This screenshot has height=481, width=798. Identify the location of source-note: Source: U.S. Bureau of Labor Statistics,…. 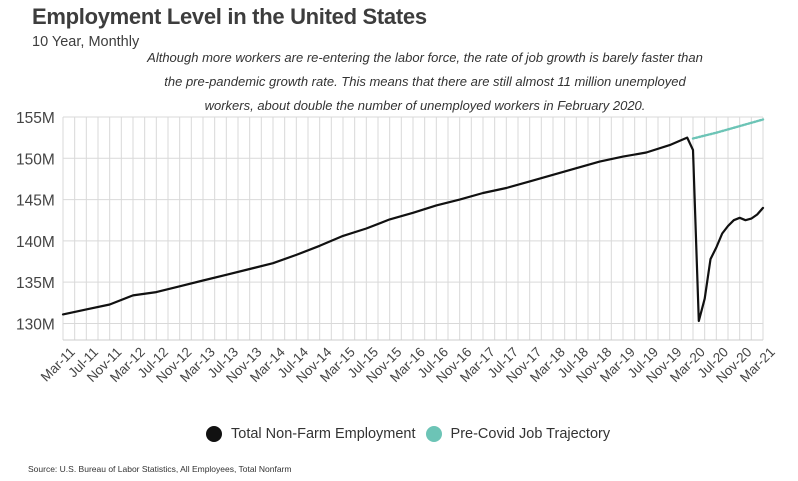
(160, 469).